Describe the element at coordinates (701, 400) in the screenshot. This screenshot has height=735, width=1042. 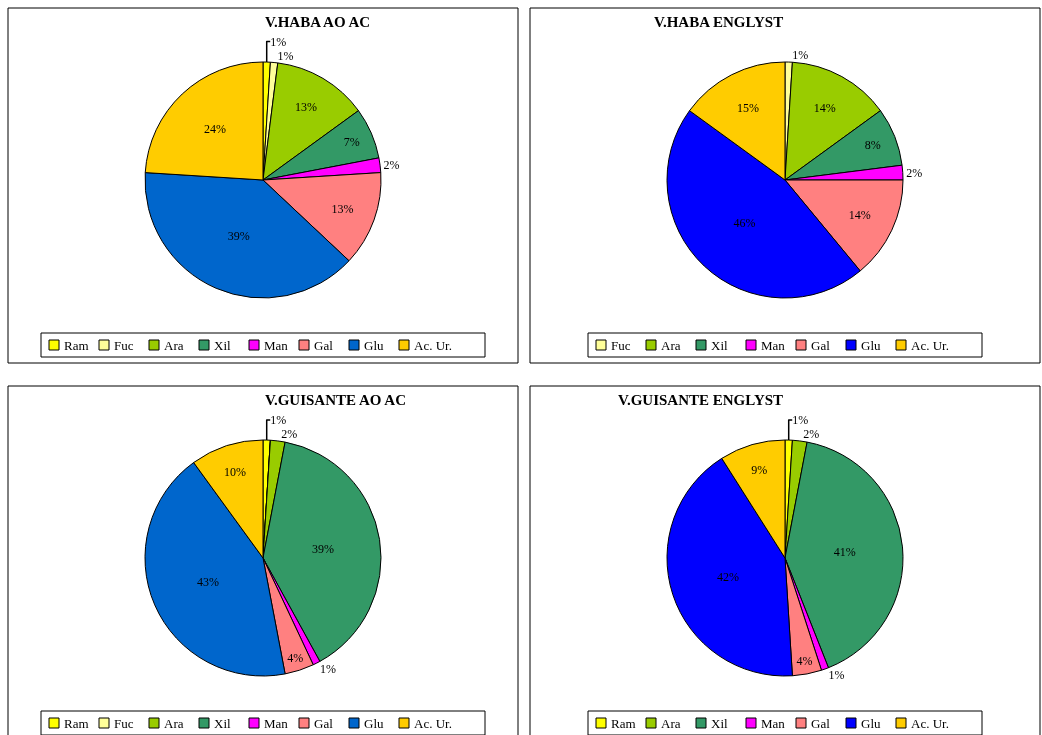
I see `chart-title: V.GUISANTE ENGLYST` at that location.